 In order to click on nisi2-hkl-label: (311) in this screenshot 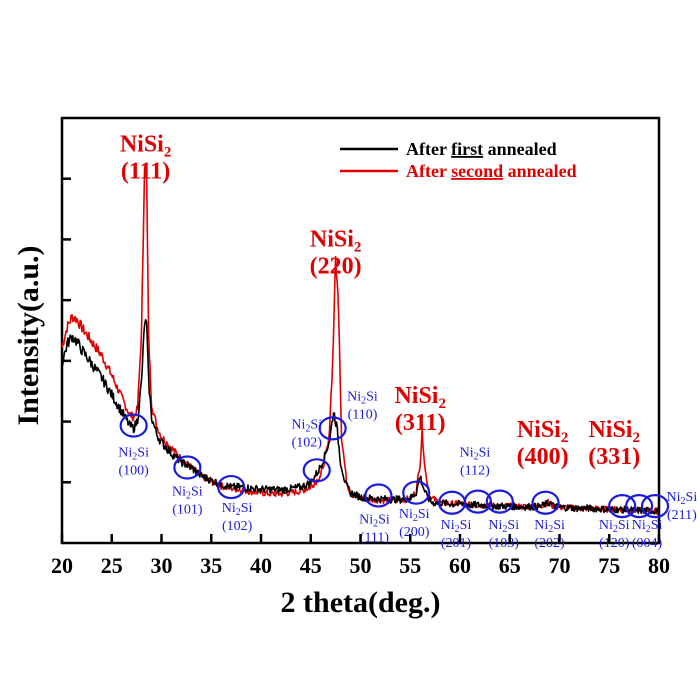, I will do `click(420, 423)`.